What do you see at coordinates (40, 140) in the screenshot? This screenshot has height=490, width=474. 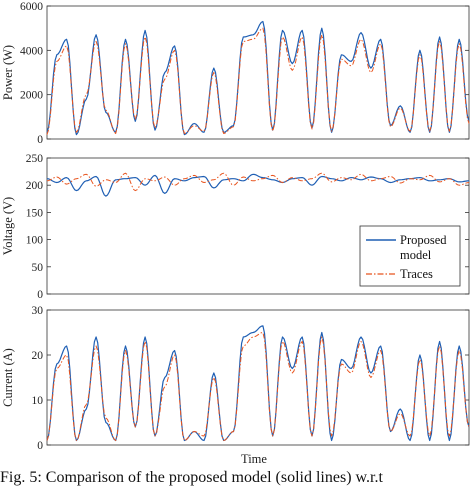 I see `power-ytick-label: 0` at bounding box center [40, 140].